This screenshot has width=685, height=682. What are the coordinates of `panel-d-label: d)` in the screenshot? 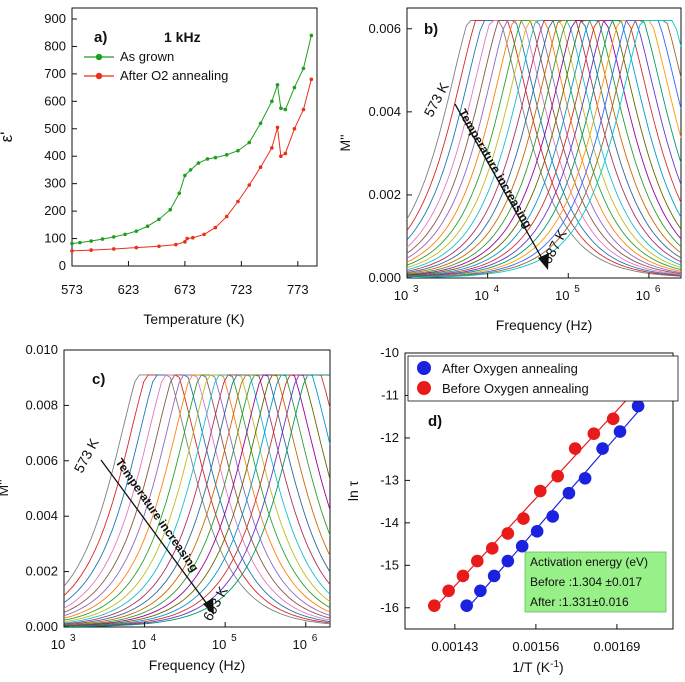 It's located at (435, 421).